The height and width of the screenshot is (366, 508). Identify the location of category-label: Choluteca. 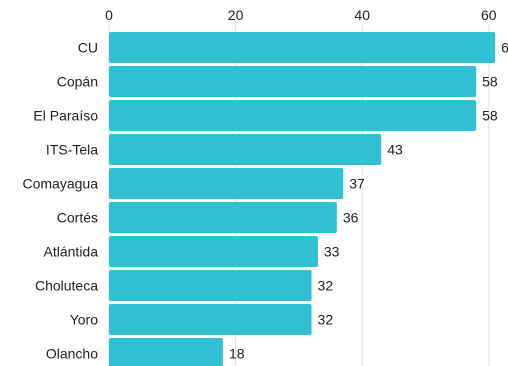
(66, 286).